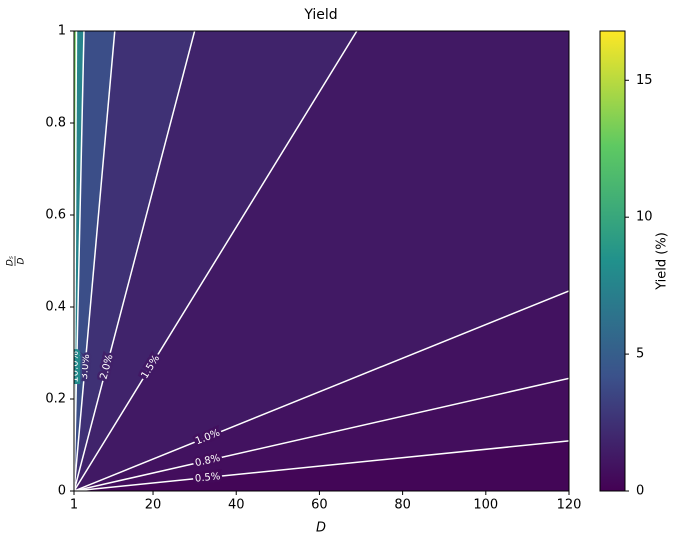 The width and height of the screenshot is (680, 545). I want to click on y-label-numerator: Dₛ, so click(11, 261).